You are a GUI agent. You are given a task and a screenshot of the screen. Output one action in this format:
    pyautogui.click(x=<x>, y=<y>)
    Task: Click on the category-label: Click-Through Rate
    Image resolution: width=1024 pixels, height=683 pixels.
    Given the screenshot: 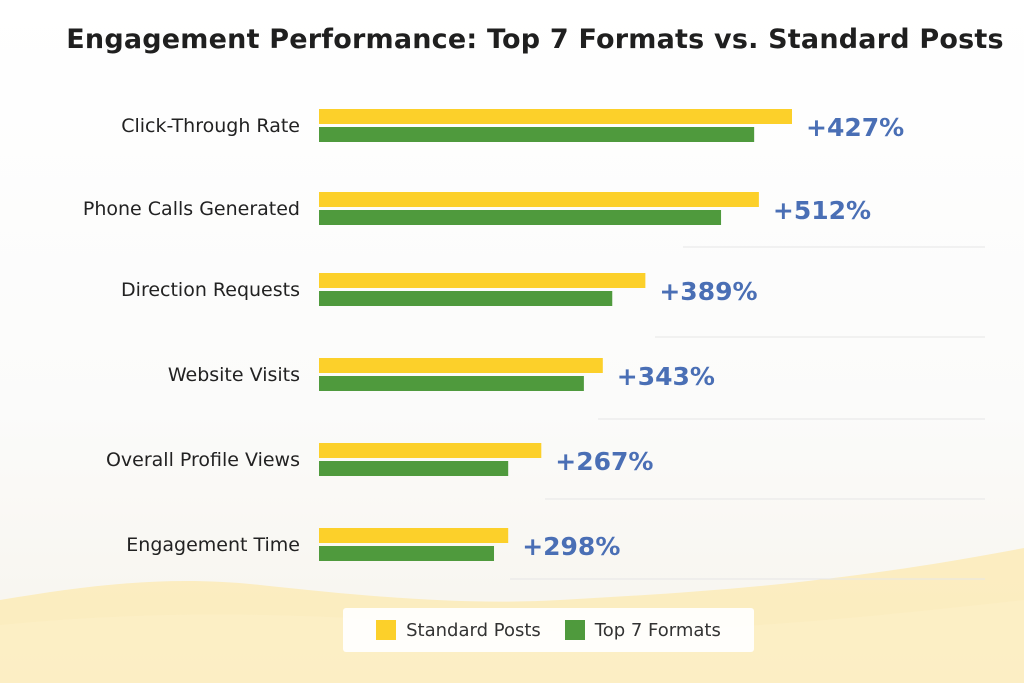 What is the action you would take?
    pyautogui.click(x=210, y=126)
    